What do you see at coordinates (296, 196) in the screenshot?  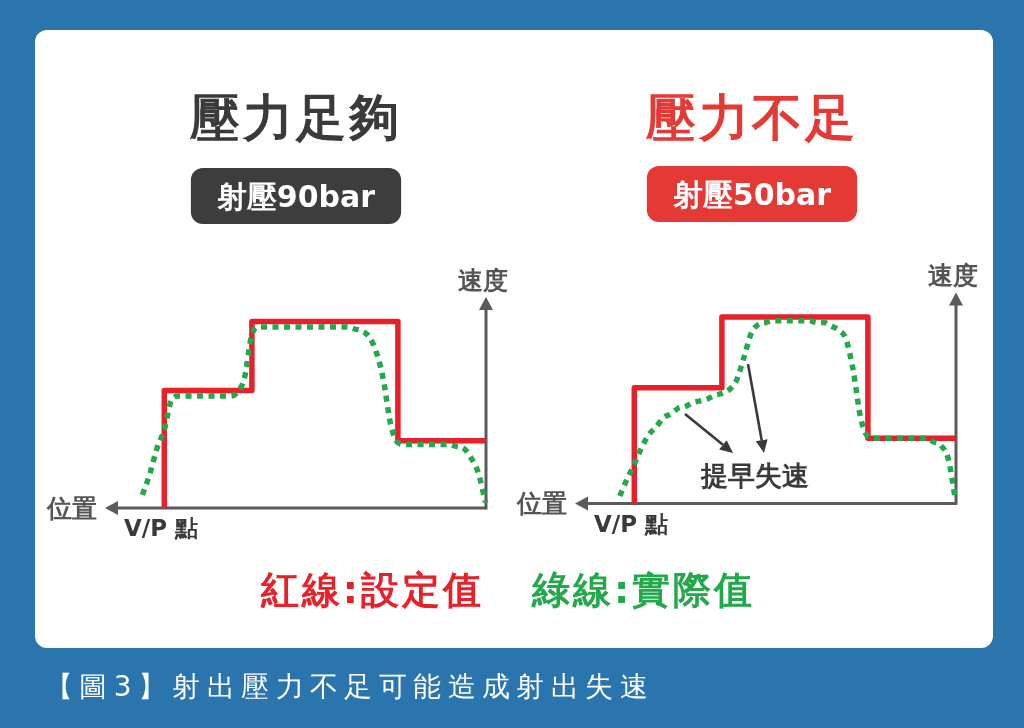 I see `chart-subtitle: 射壓90bar` at bounding box center [296, 196].